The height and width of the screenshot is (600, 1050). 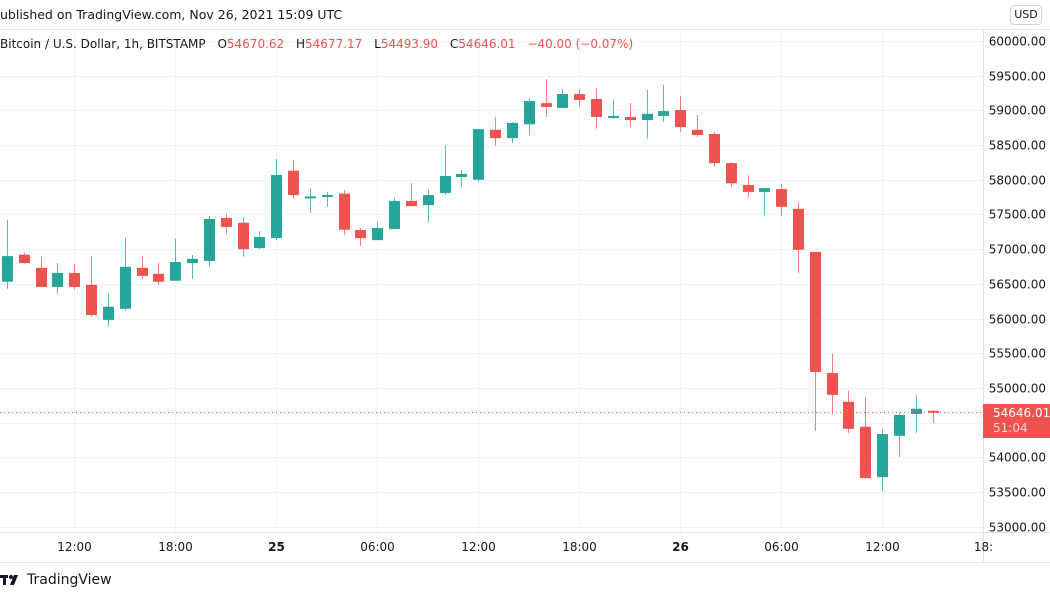 I want to click on time-tick-label: 18:, so click(x=983, y=547).